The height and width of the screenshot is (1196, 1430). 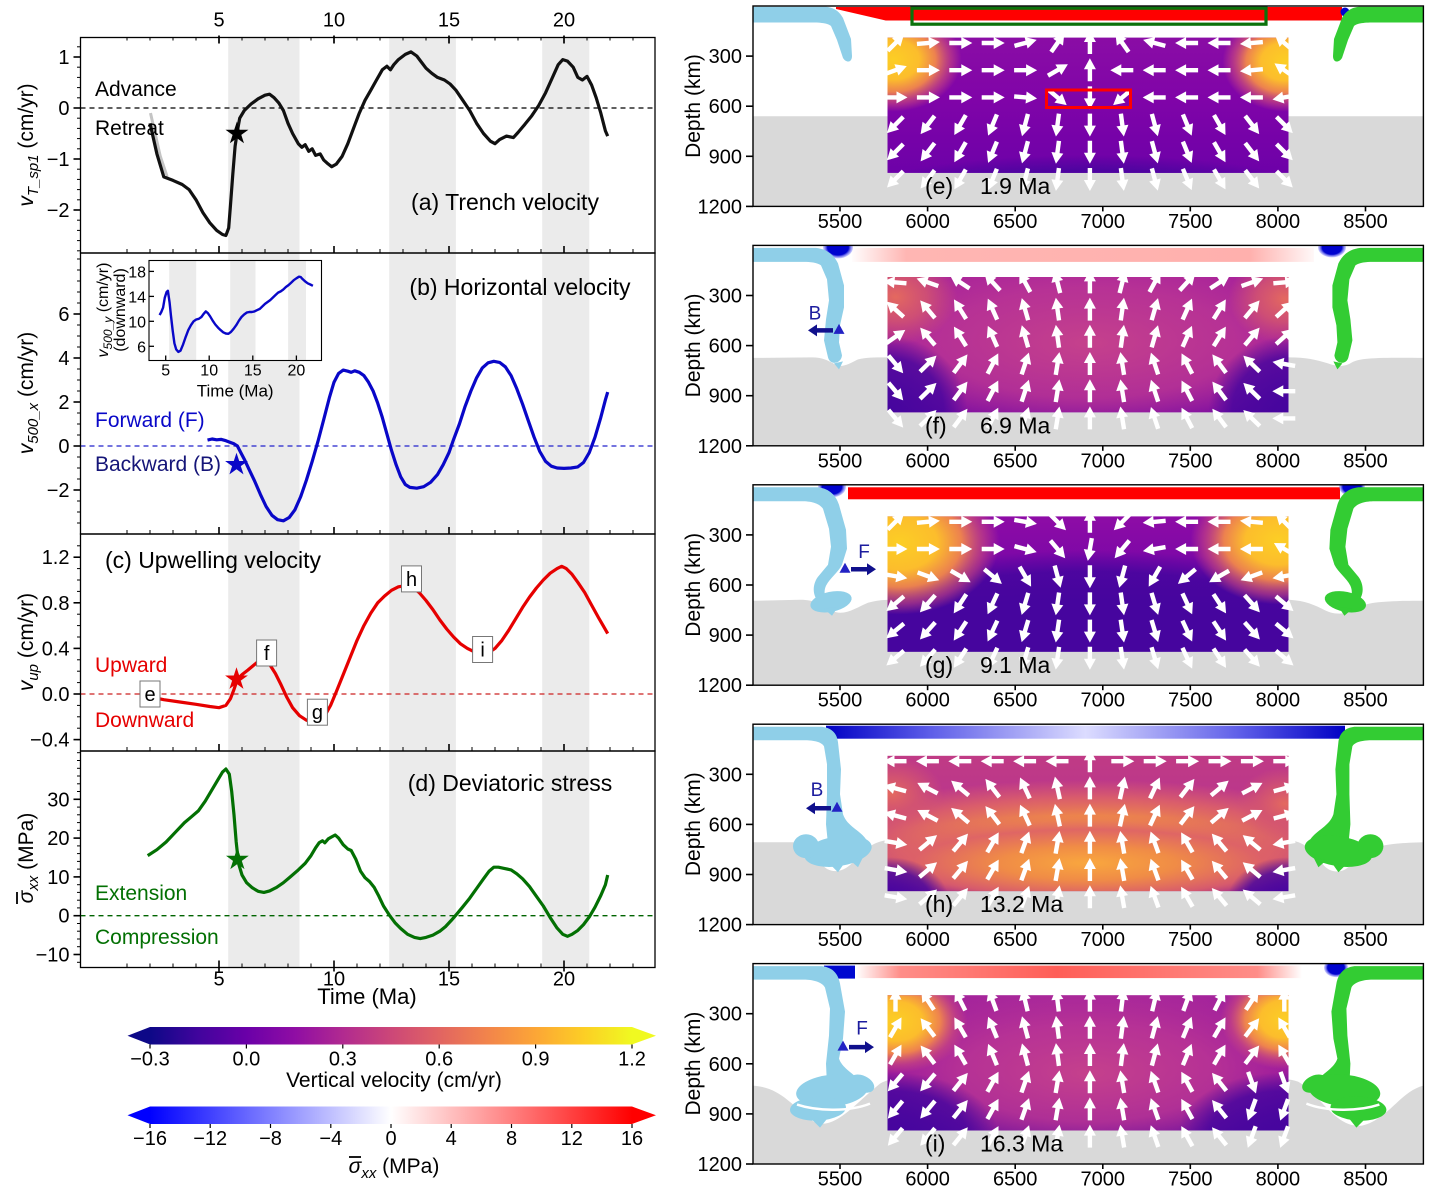 What do you see at coordinates (53, 956) in the screenshot?
I see `svg-text: −10` at bounding box center [53, 956].